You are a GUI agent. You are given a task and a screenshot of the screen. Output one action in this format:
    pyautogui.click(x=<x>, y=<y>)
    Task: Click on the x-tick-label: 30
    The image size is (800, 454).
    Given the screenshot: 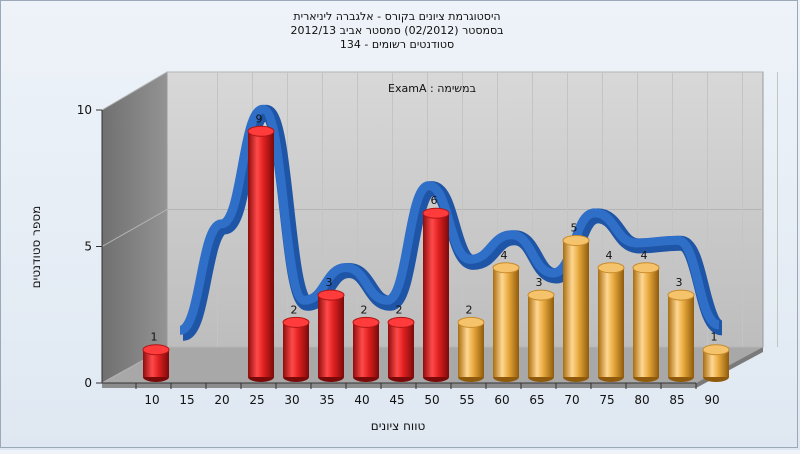 What is the action you would take?
    pyautogui.click(x=291, y=400)
    